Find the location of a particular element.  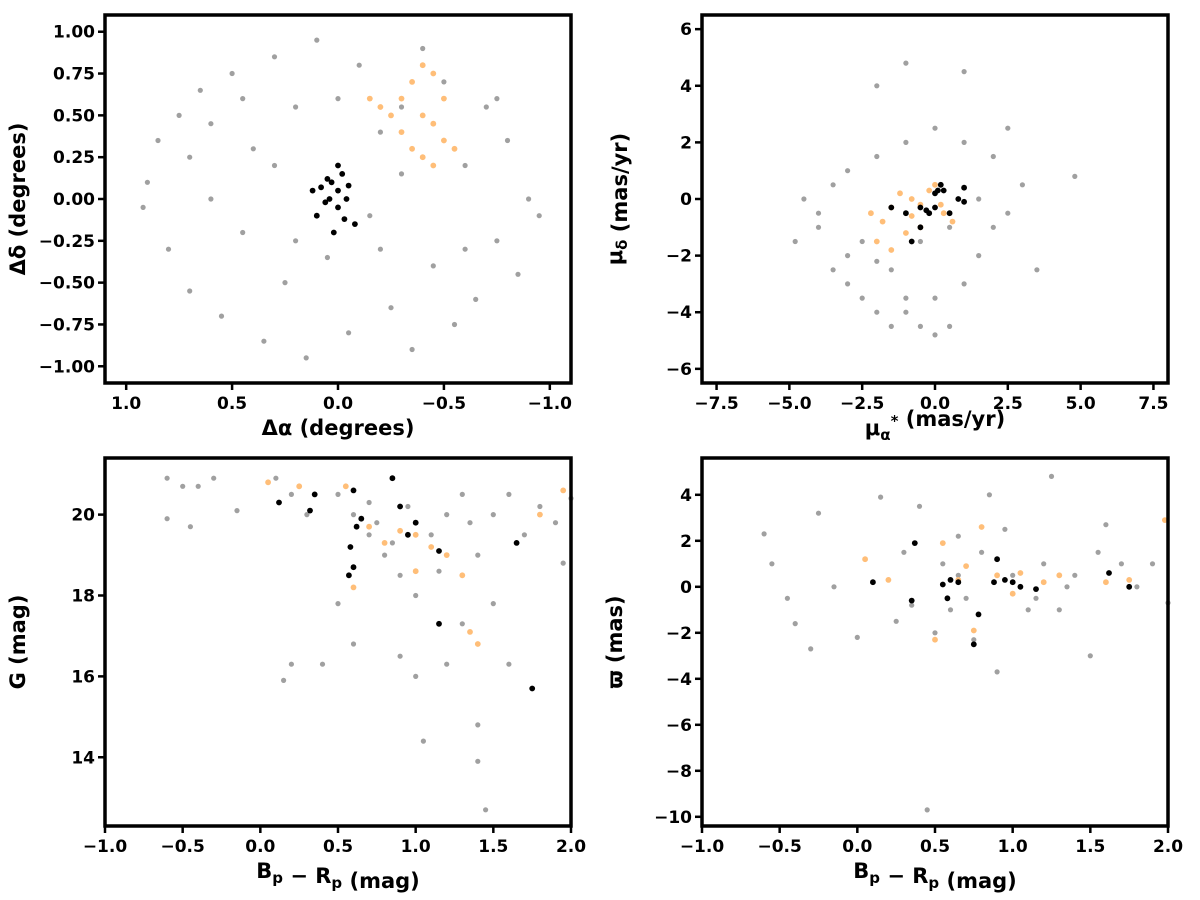

y-tick-label: 18 is located at coordinates (83, 596).